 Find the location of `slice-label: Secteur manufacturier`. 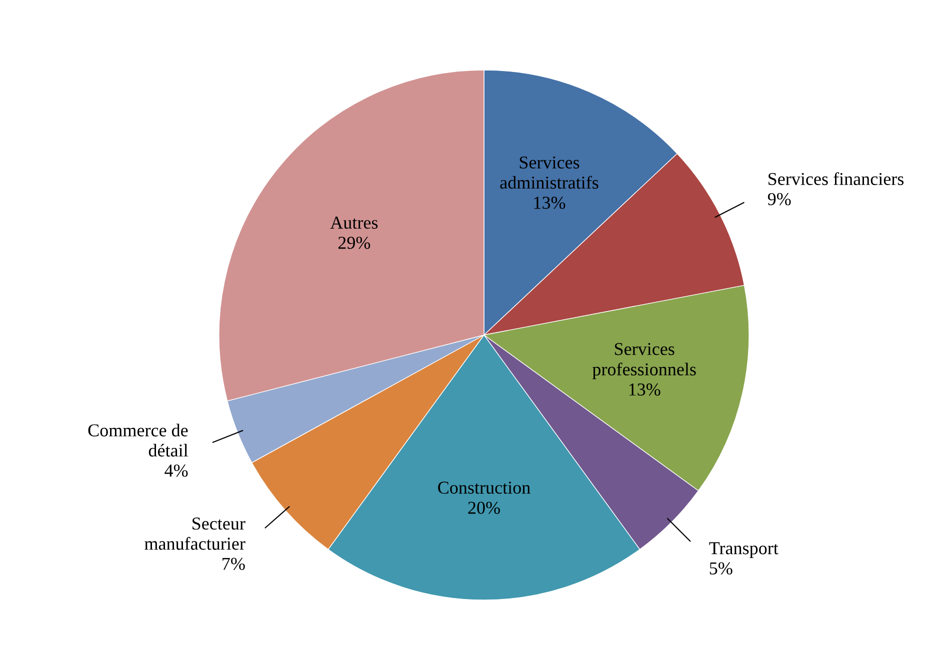

slice-label: Secteur manufacturier is located at coordinates (195, 534).